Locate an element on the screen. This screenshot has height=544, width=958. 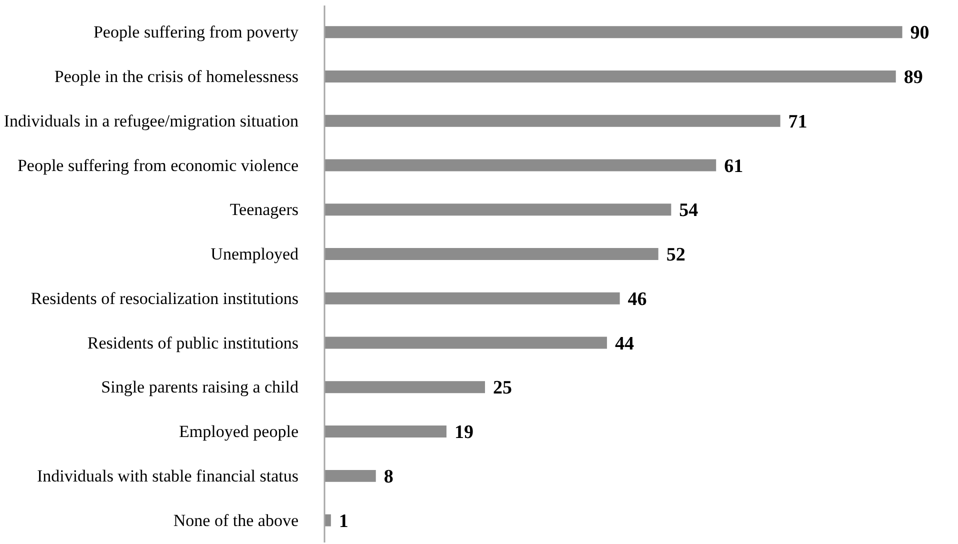
y-tick-label: Employed people is located at coordinates (239, 432).